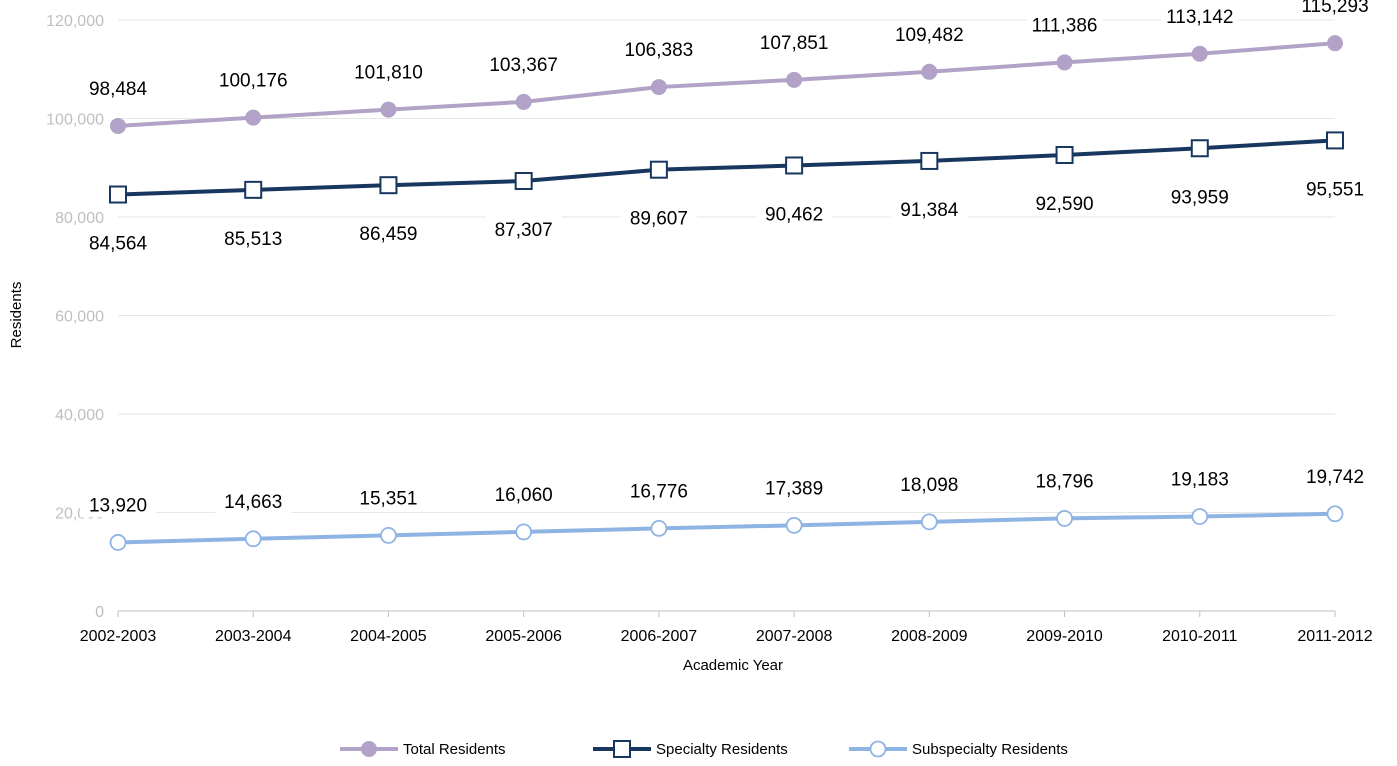  What do you see at coordinates (1199, 636) in the screenshot?
I see `x-tick-label: 2010-2011` at bounding box center [1199, 636].